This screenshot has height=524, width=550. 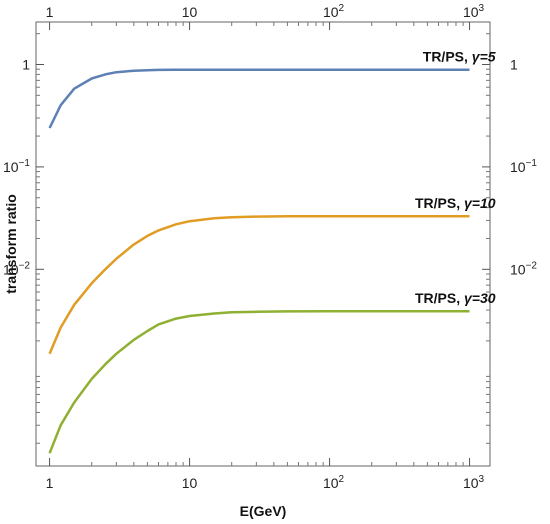 I want to click on y-tick-label-right: 10⁻¹, so click(x=523, y=166).